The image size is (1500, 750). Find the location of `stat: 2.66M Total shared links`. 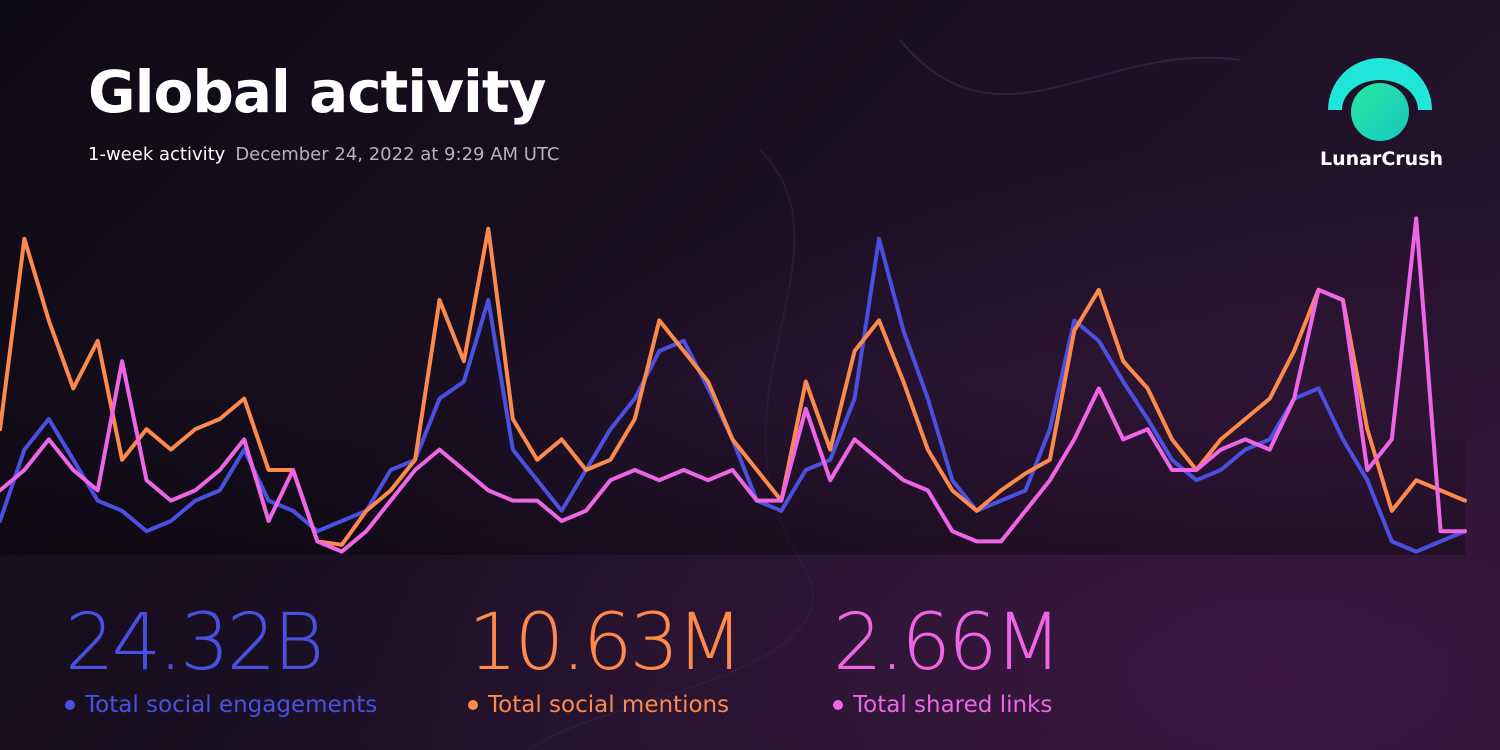

stat: 2.66M Total shared links is located at coordinates (947, 658).